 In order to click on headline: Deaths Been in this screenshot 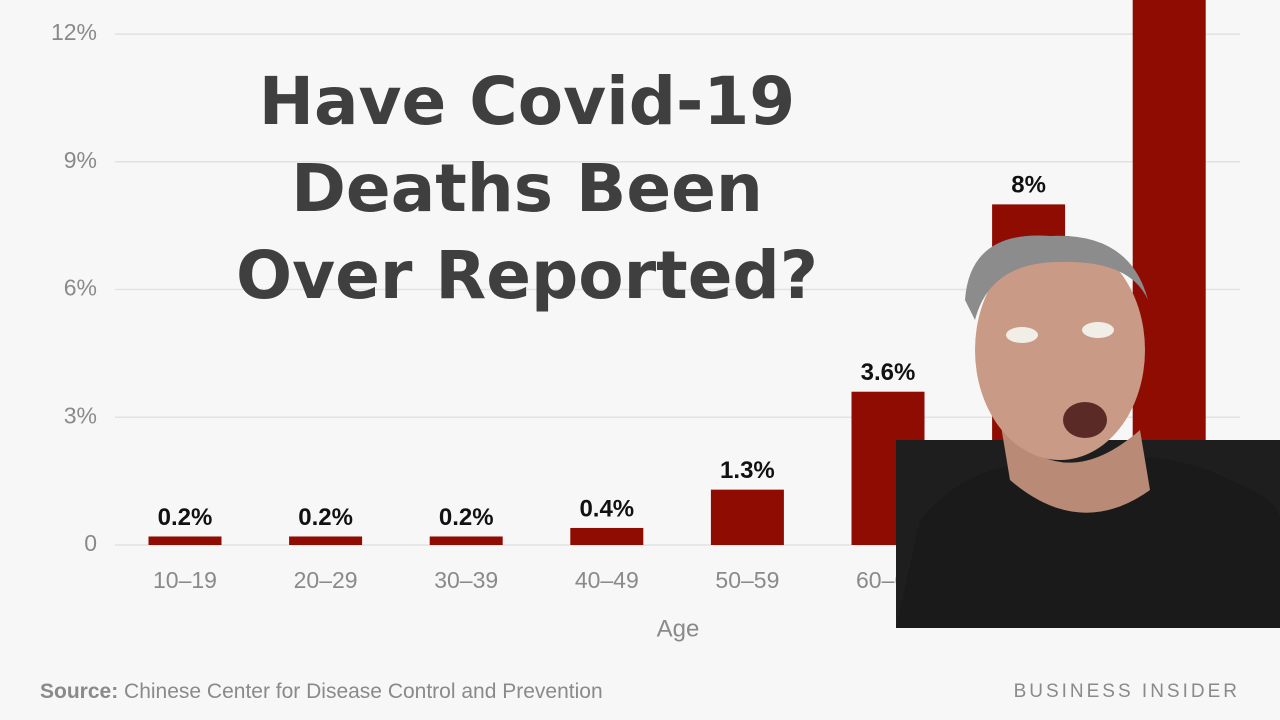, I will do `click(527, 188)`.